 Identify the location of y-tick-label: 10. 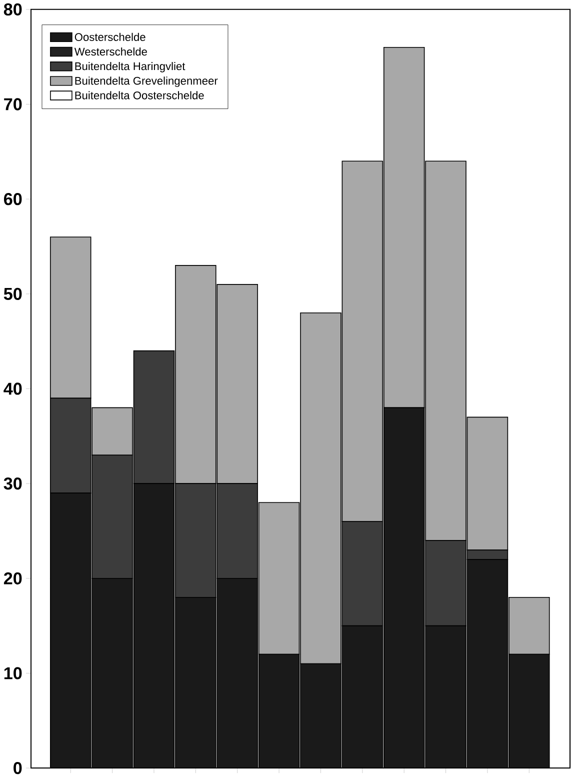
(13, 673).